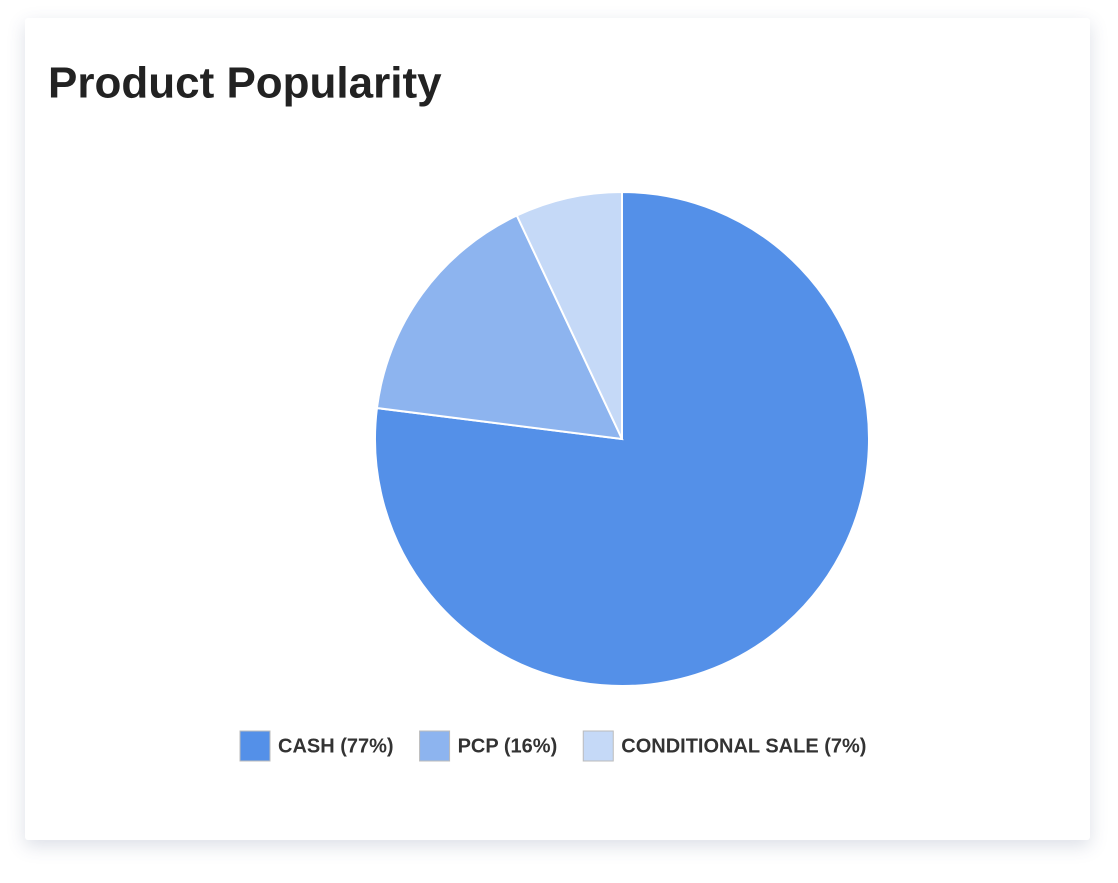  Describe the element at coordinates (336, 746) in the screenshot. I see `legend-label: CASH (77%)` at that location.